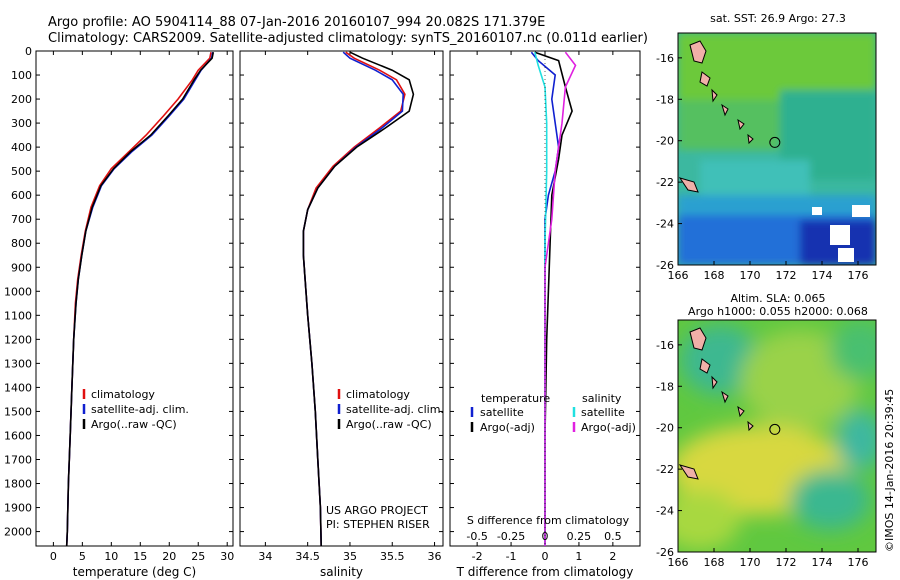 The height and width of the screenshot is (580, 900). I want to click on x-tick-label: 34.5, so click(307, 556).